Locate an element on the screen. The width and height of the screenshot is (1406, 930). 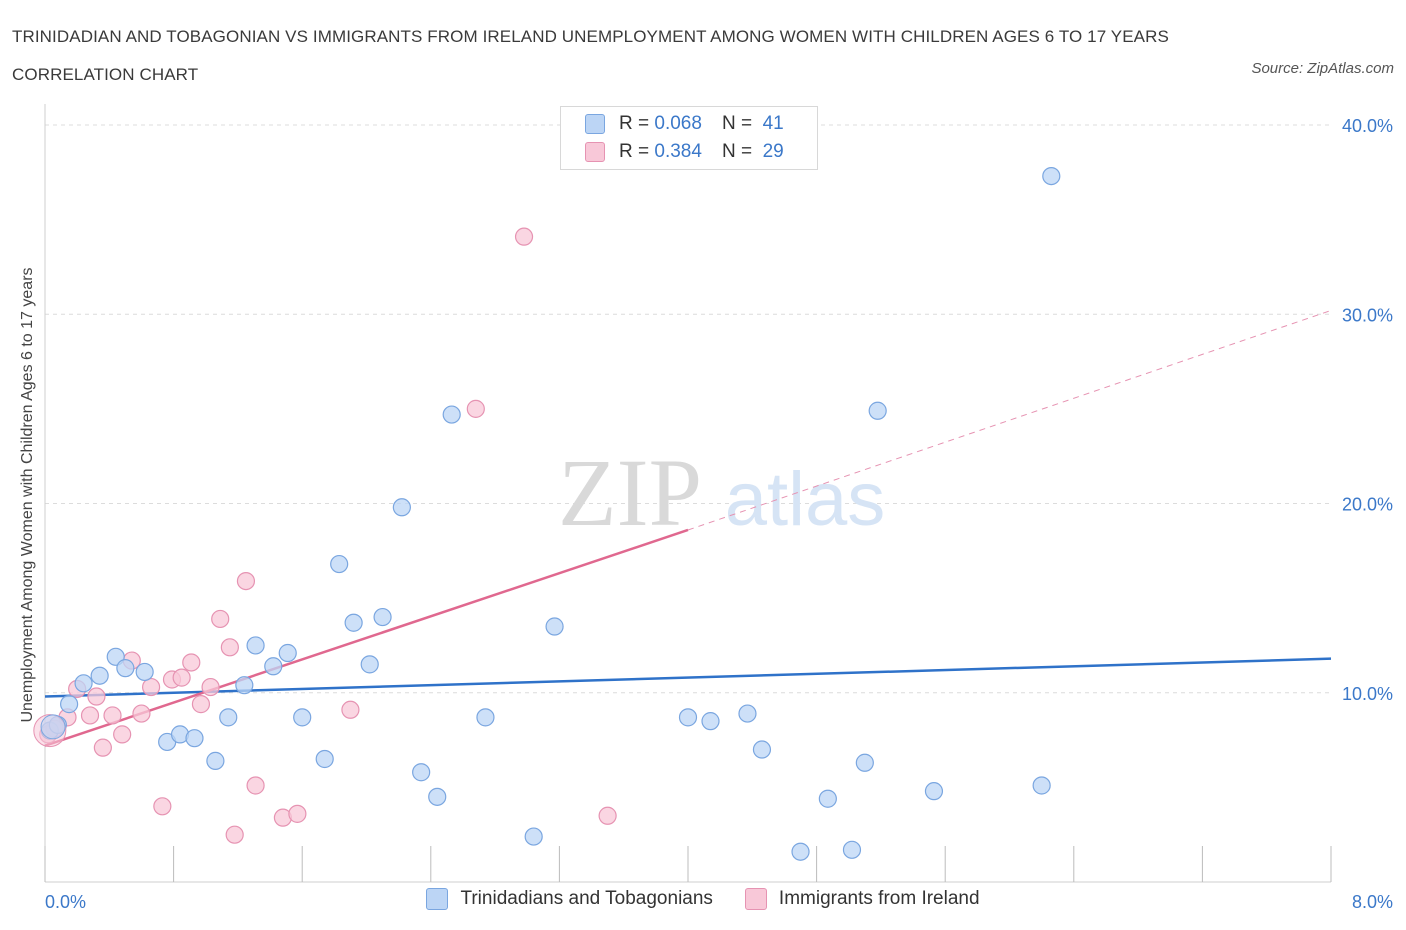
legend-n-value-series2: 29 is located at coordinates (773, 151).